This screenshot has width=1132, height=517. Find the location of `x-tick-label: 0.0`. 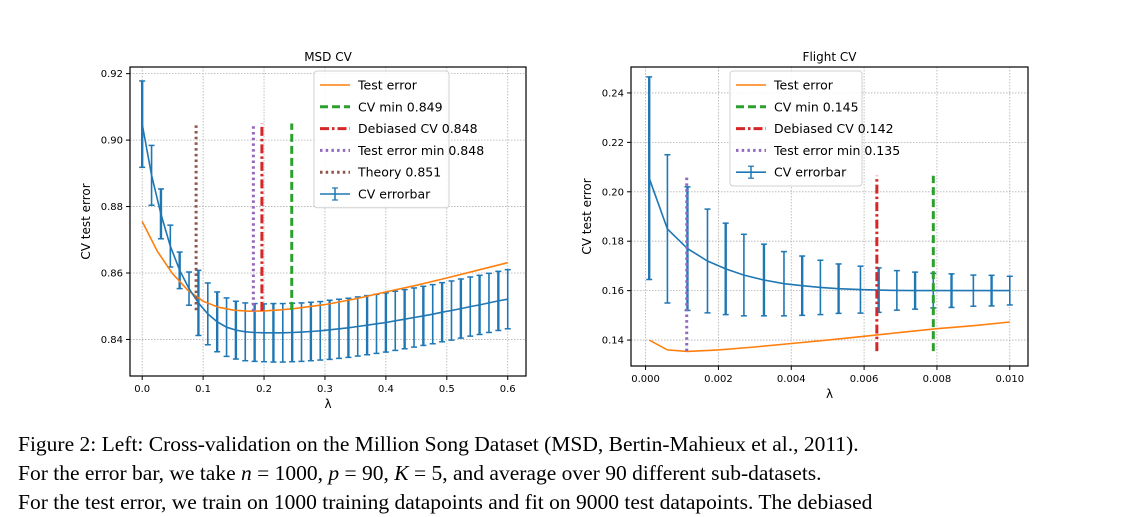

x-tick-label: 0.0 is located at coordinates (142, 389).